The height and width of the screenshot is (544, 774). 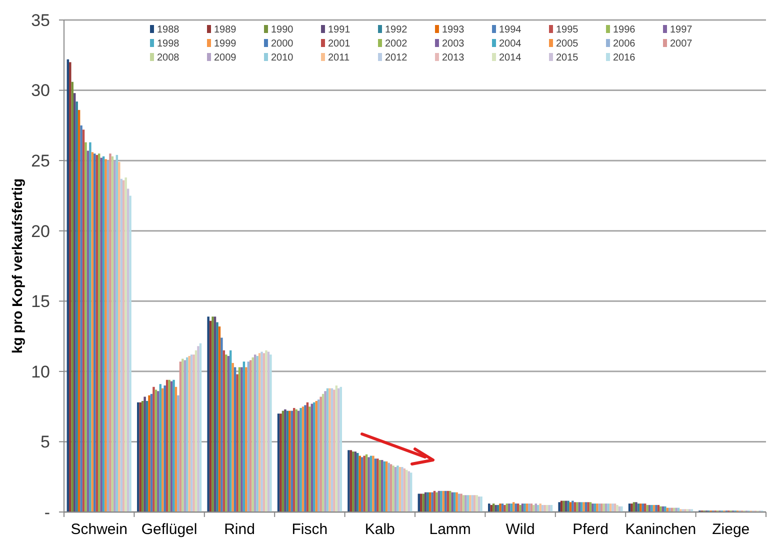 I want to click on y-tick-label: 35, so click(x=40, y=20).